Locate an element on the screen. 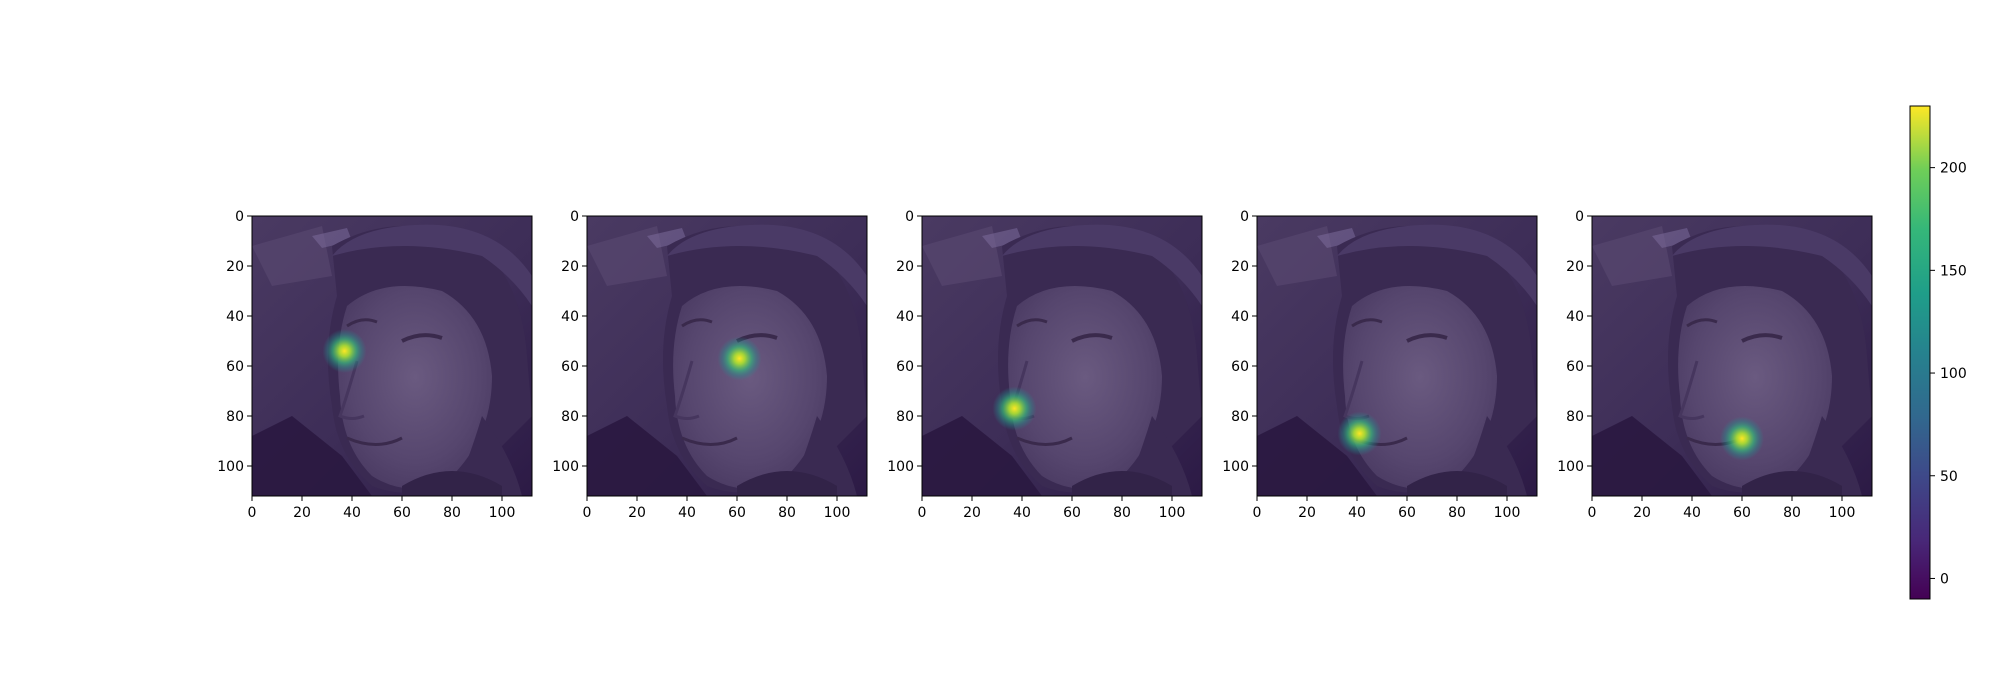 This screenshot has height=700, width=2000. heatmap-panel-5: 0 20 40 60 80 100 0 20 40 60 80 100 is located at coordinates (1715, 365).